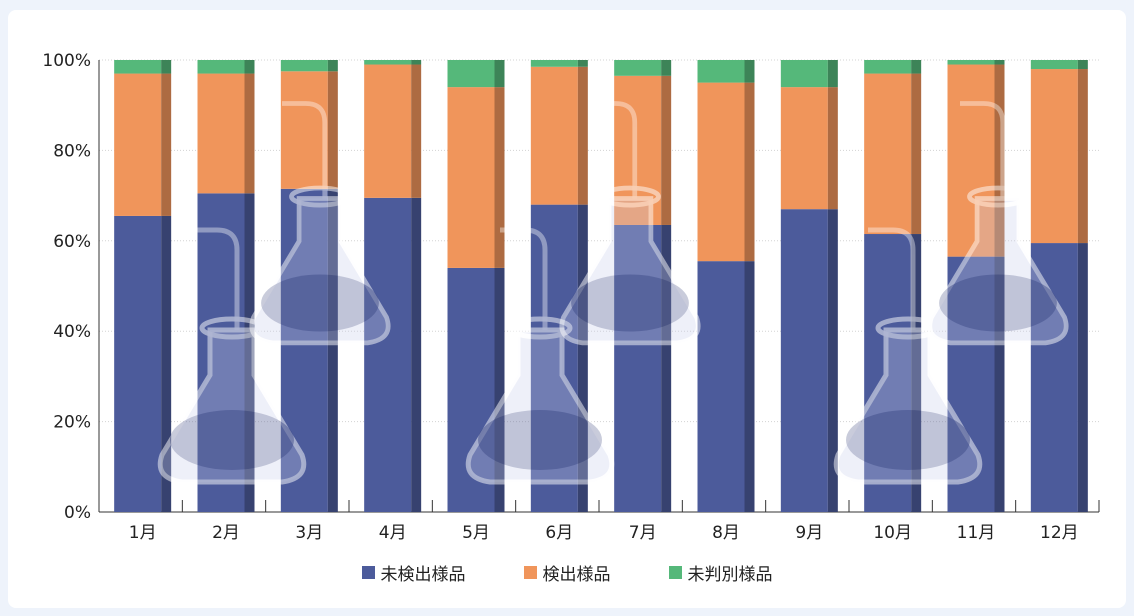 The height and width of the screenshot is (616, 1134). Describe the element at coordinates (309, 533) in the screenshot. I see `x-tick-label: 3月` at that location.